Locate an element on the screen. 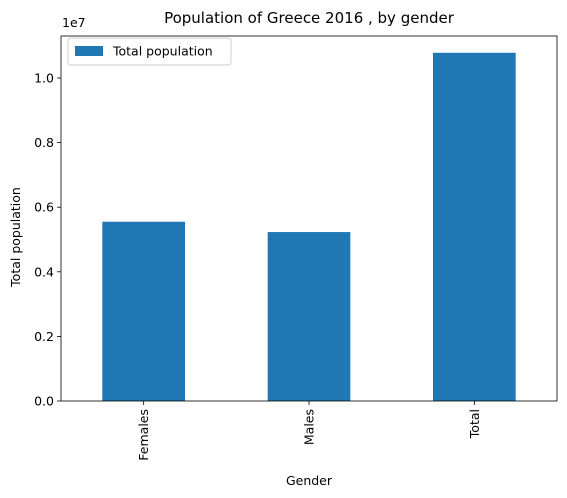 This screenshot has height=498, width=567. bar-total is located at coordinates (474, 227).